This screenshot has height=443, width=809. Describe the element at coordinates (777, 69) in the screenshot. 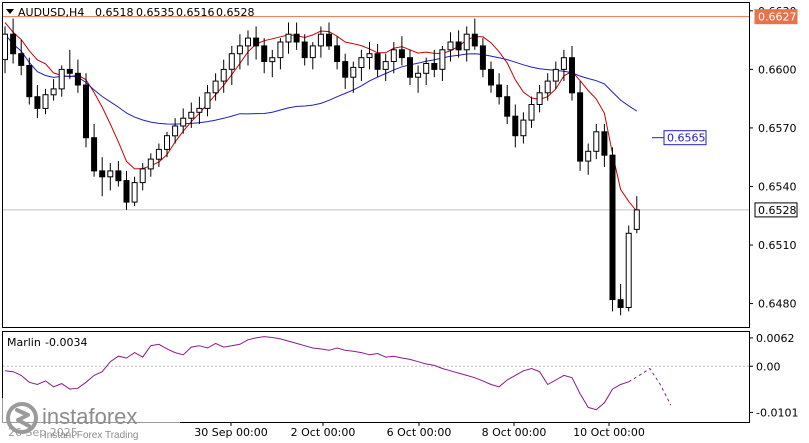

I see `price-tick-label: 0.6600` at that location.